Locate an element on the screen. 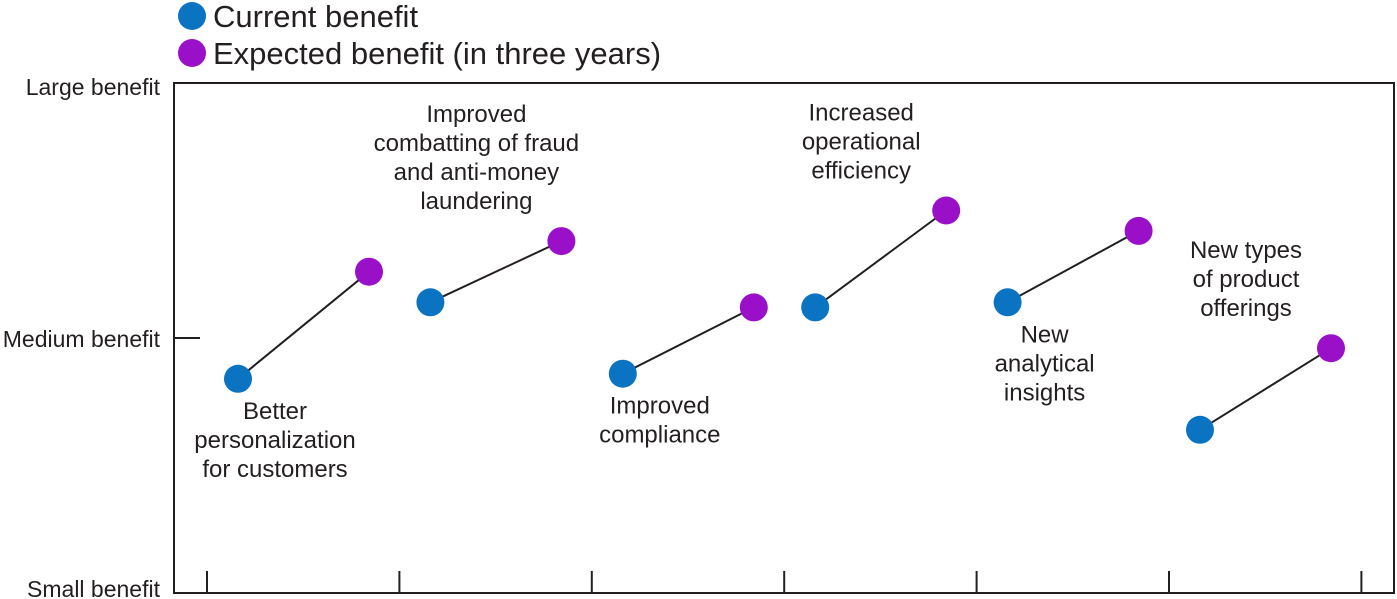 The width and height of the screenshot is (1397, 599). item-label-1: Better personalization for customers is located at coordinates (274, 440).